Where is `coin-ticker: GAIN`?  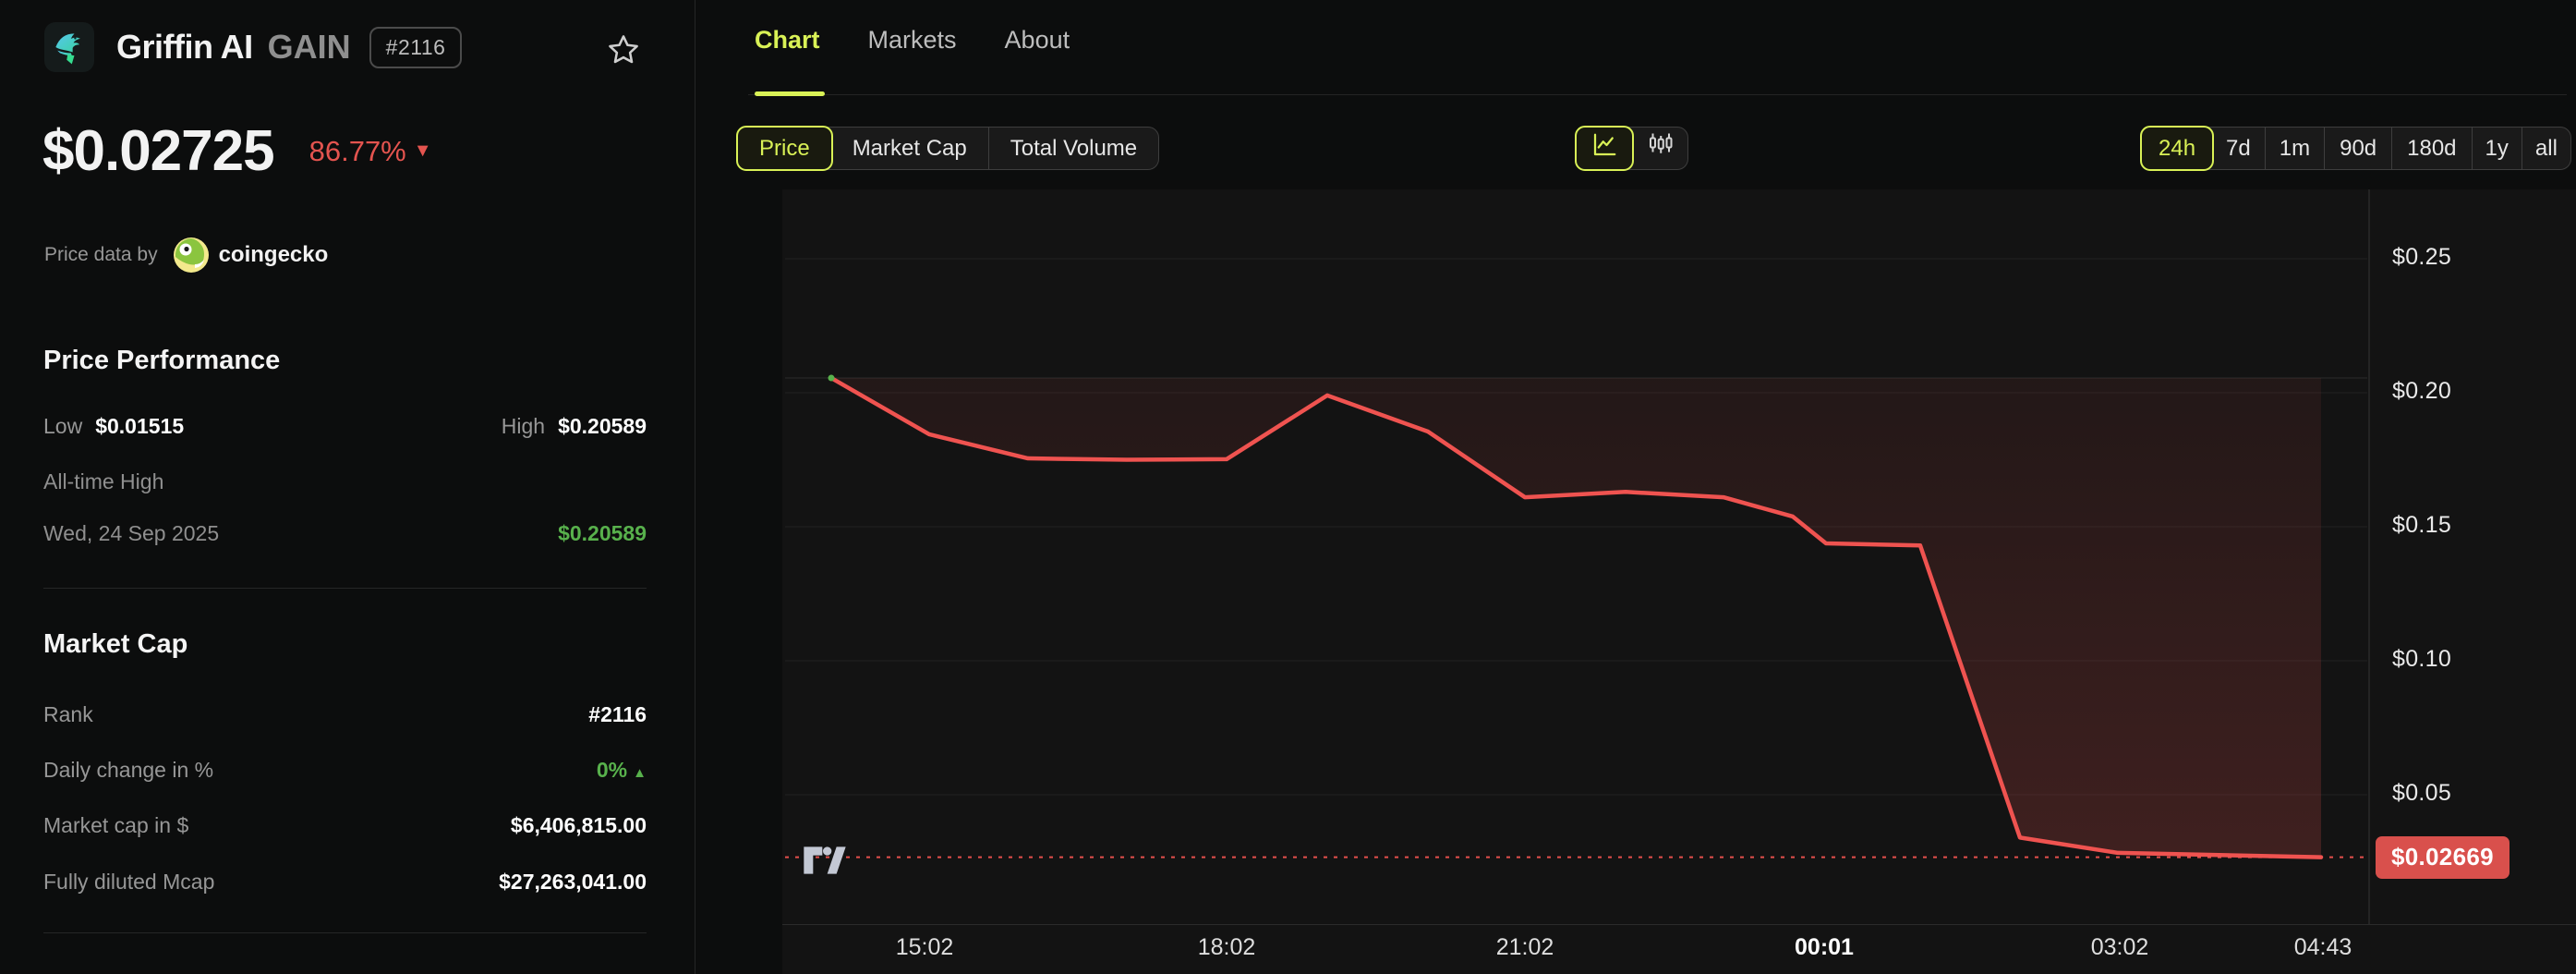 coin-ticker: GAIN is located at coordinates (309, 47).